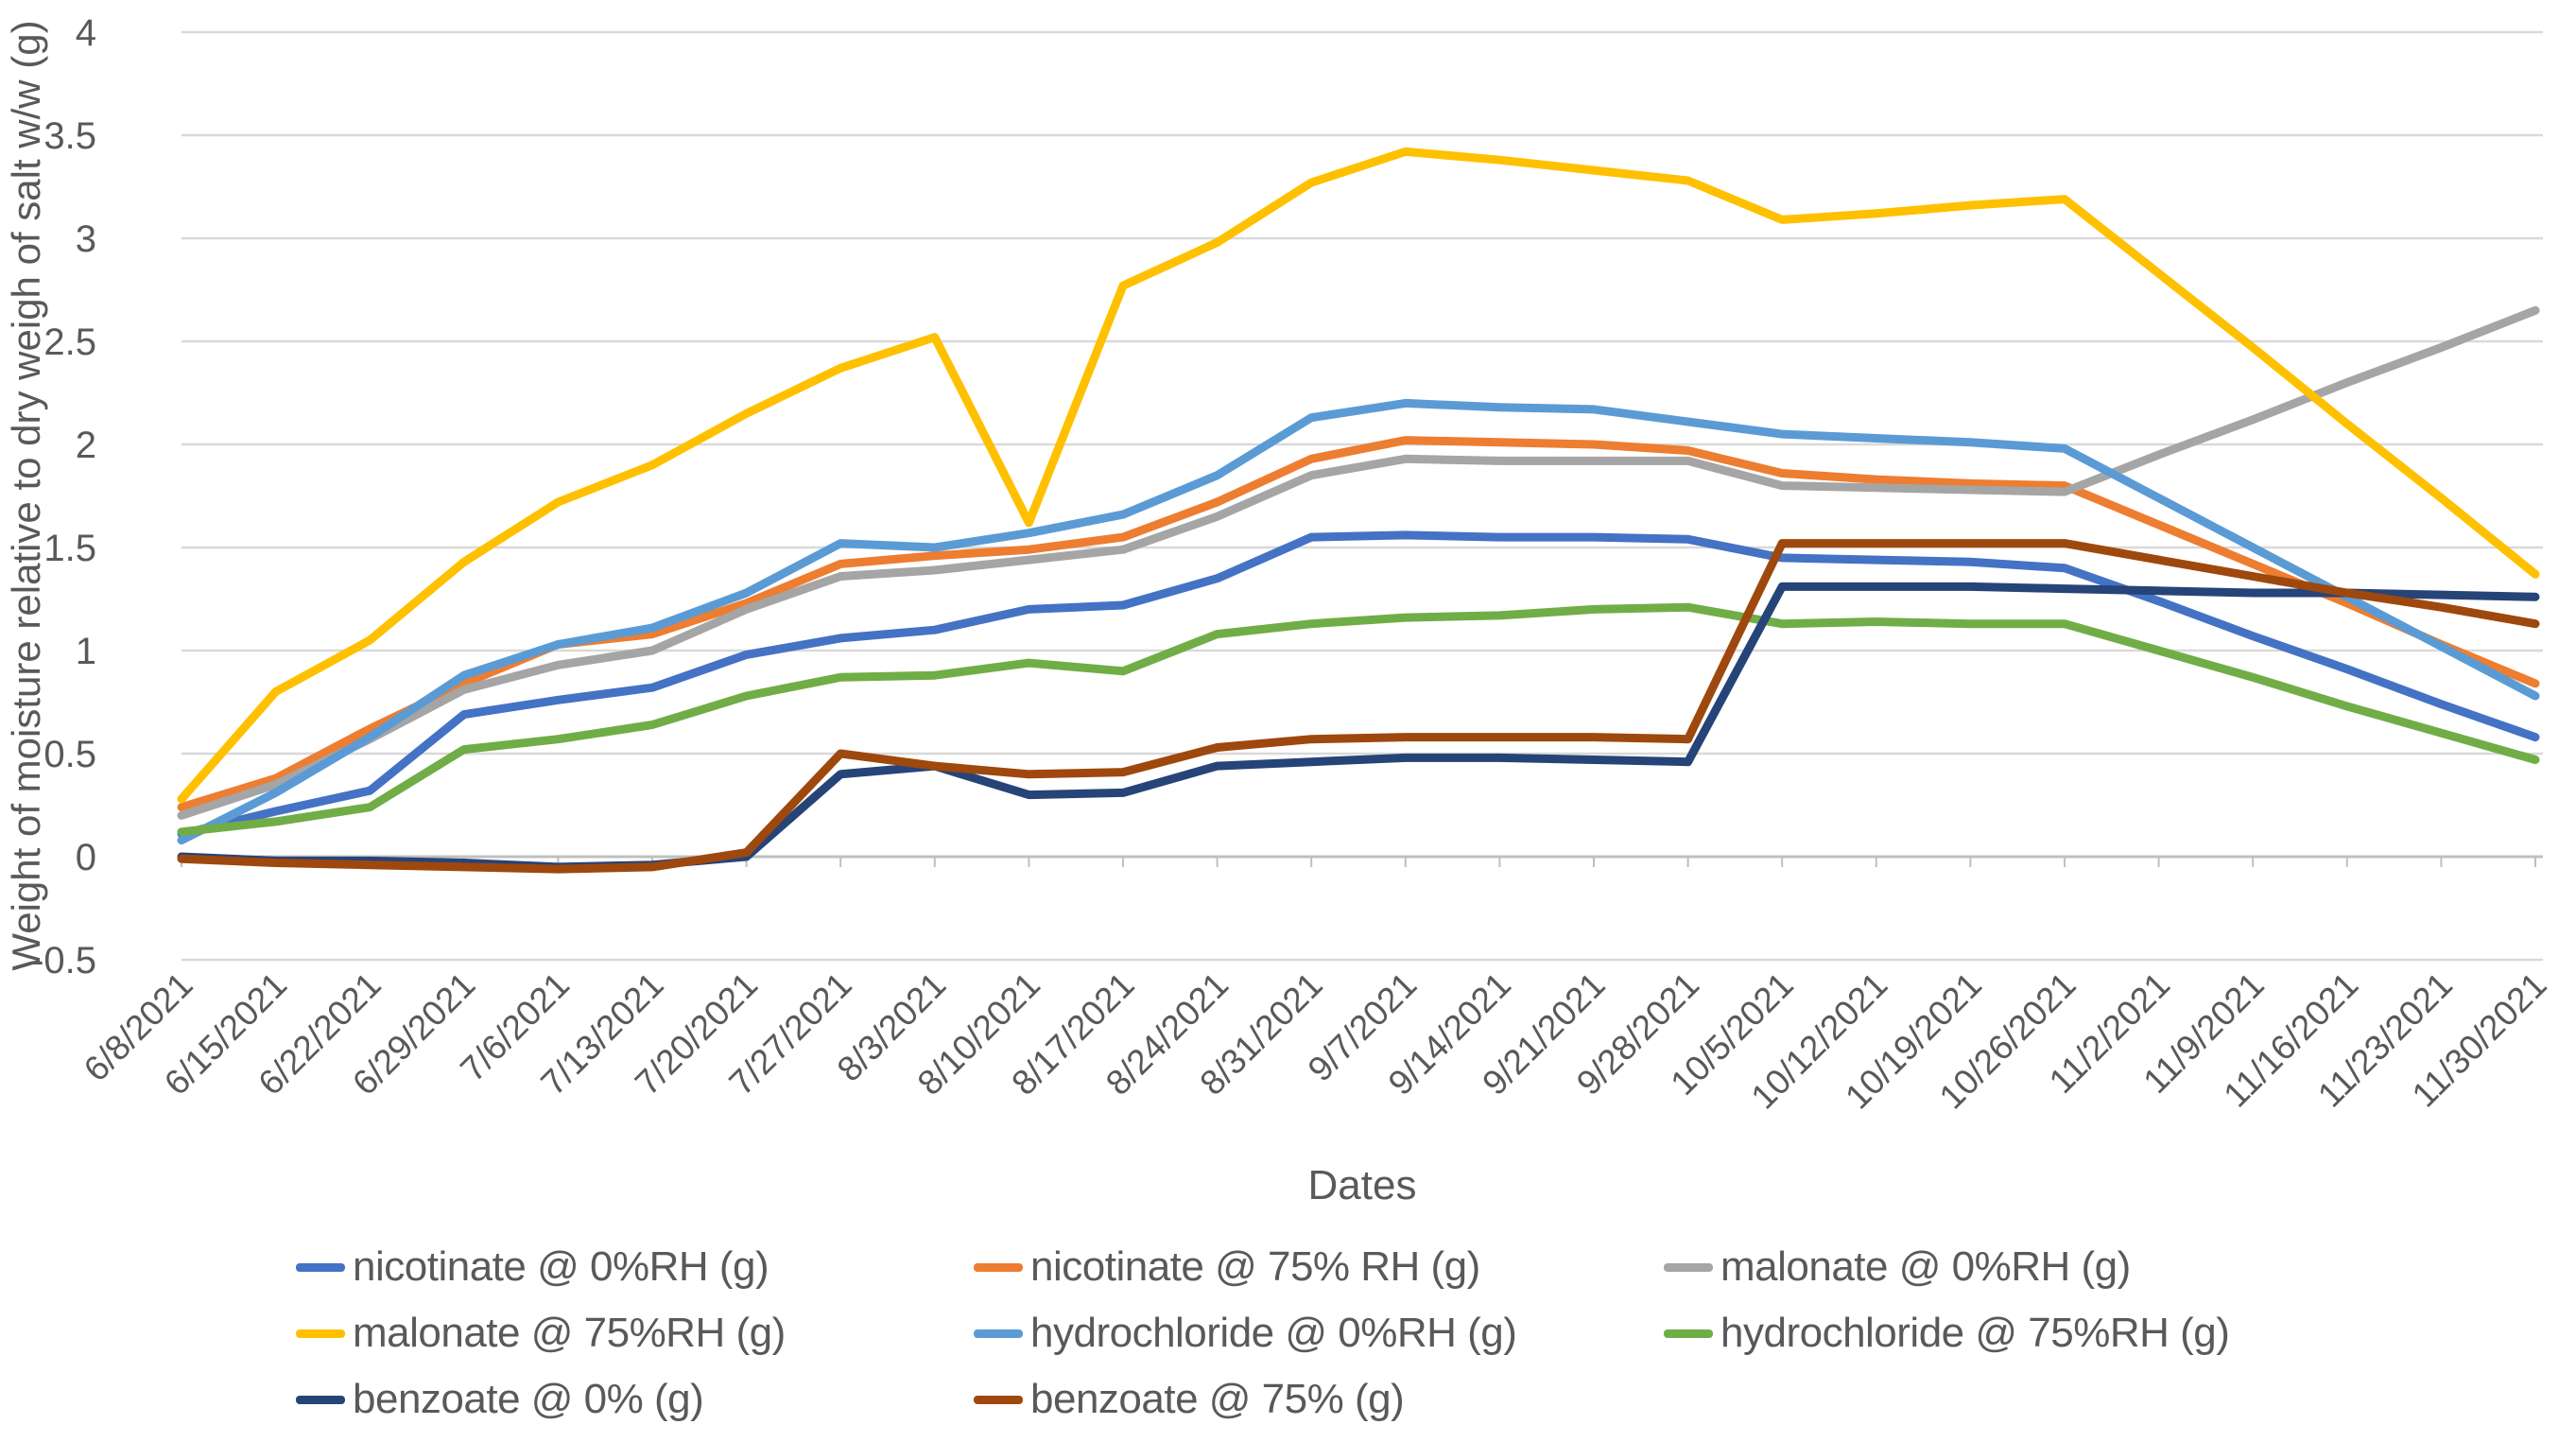 This screenshot has height=1442, width=2576. I want to click on legend-item: hydrochloride @ 0%RH (g), so click(1245, 1333).